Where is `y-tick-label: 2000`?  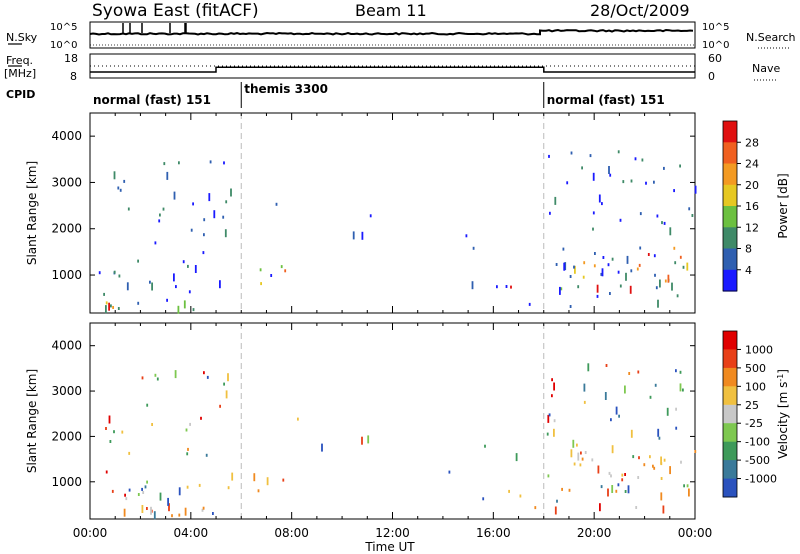
y-tick-label: 2000 is located at coordinates (66, 436).